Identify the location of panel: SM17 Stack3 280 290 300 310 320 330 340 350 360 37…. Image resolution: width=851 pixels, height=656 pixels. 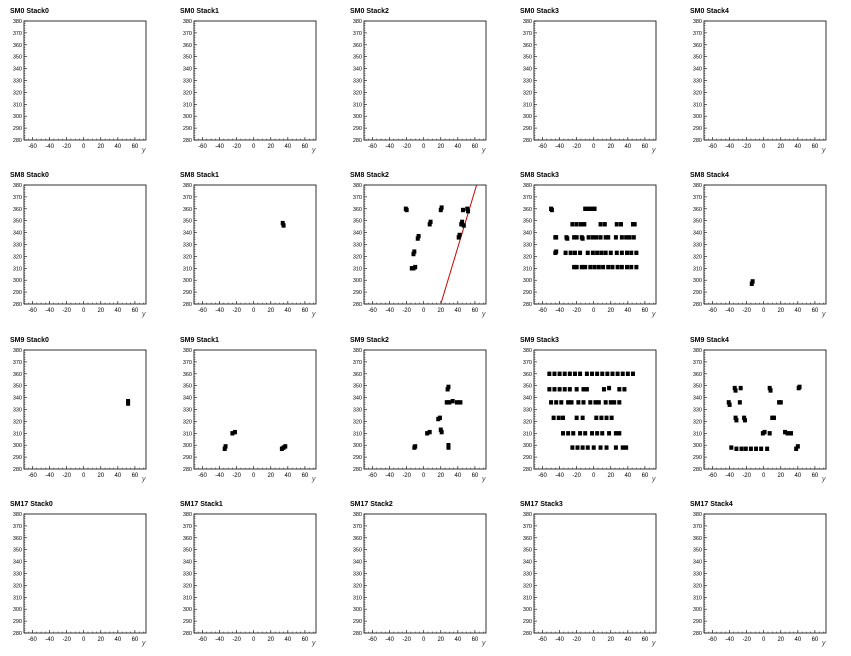
(588, 574).